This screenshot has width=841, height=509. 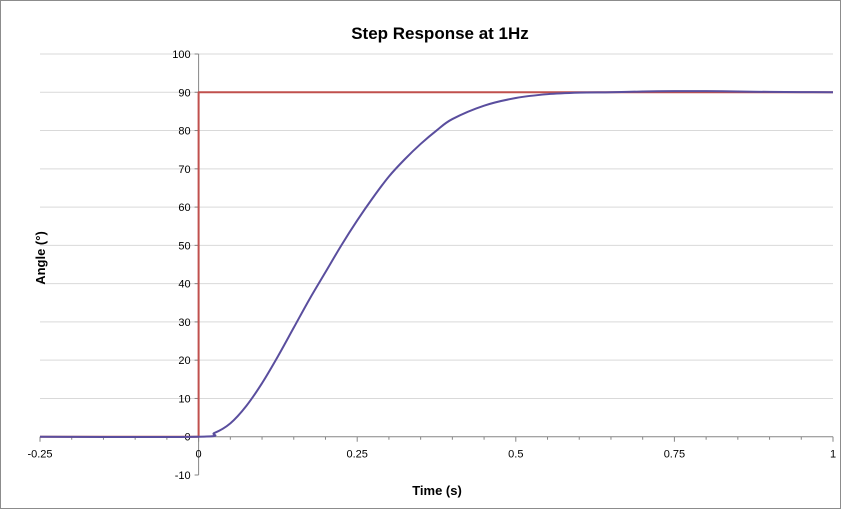 What do you see at coordinates (356, 455) in the screenshot?
I see `x-tick-label: 0.25` at bounding box center [356, 455].